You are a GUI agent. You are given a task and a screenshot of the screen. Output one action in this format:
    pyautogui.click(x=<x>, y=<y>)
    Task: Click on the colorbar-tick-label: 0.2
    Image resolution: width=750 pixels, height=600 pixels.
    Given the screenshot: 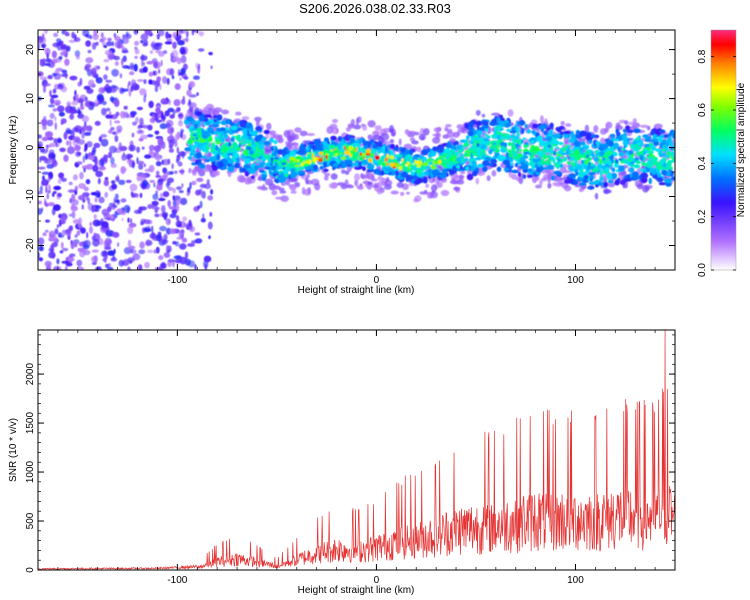 What is the action you would take?
    pyautogui.click(x=702, y=216)
    